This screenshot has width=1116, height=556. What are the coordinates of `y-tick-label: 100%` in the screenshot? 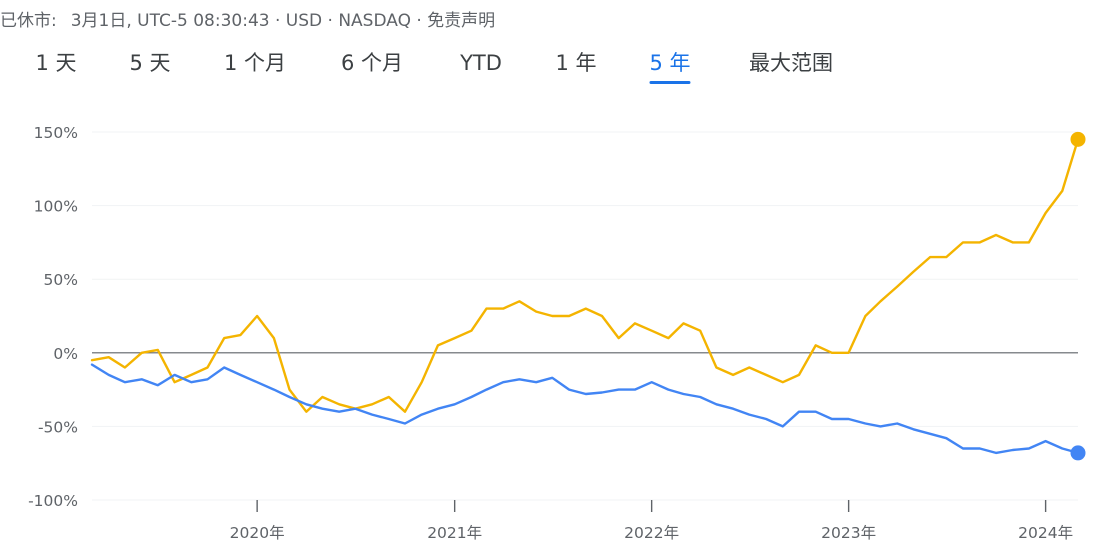 It's located at (56, 207).